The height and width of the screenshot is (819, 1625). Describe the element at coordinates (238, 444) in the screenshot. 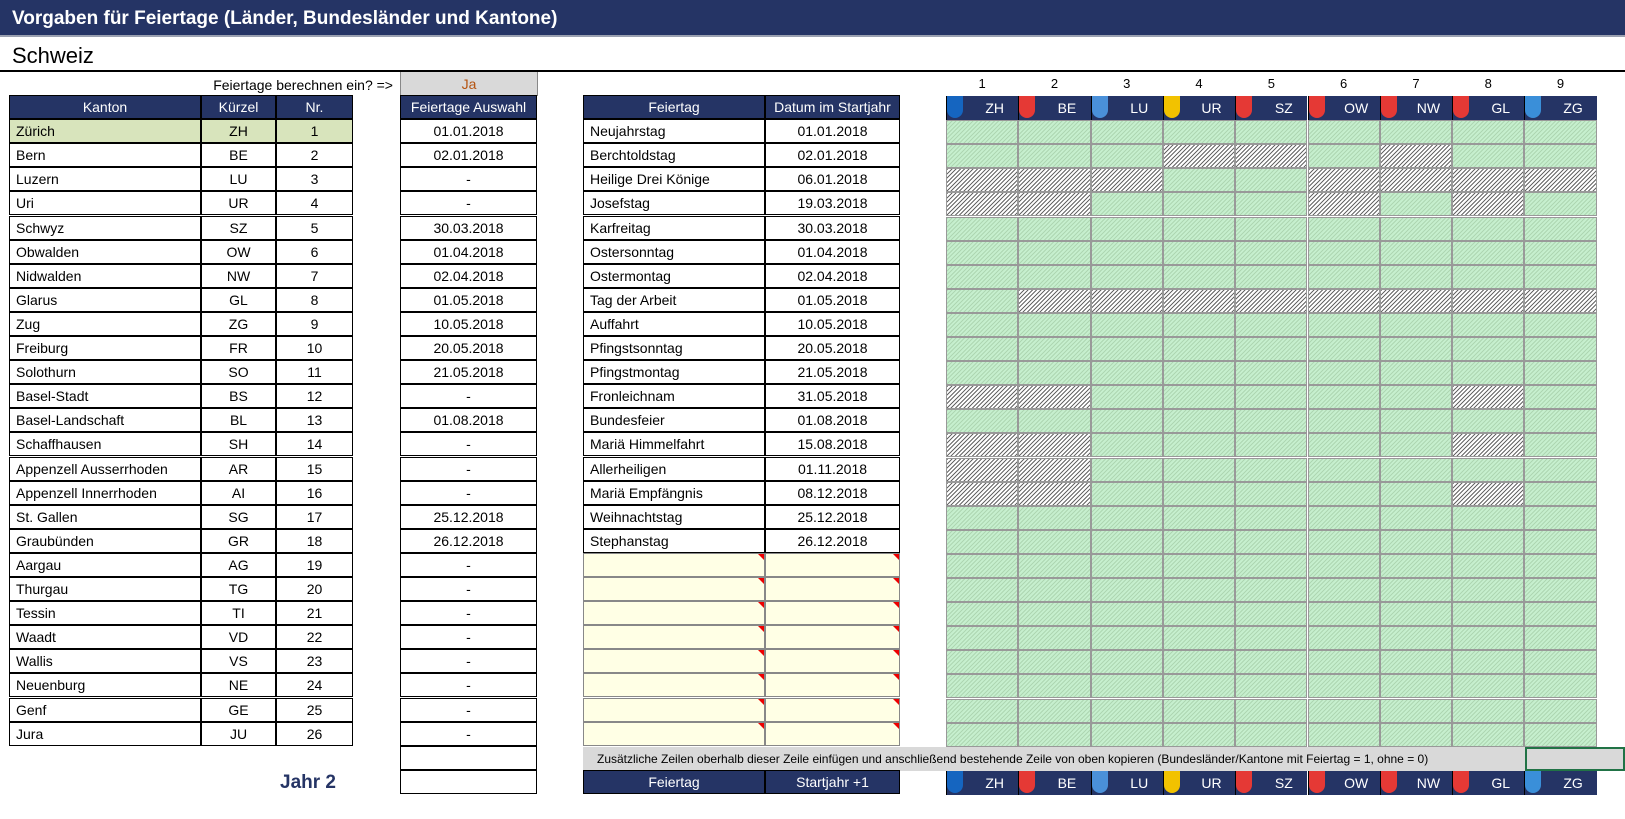

I see `kanton-code: SH` at that location.